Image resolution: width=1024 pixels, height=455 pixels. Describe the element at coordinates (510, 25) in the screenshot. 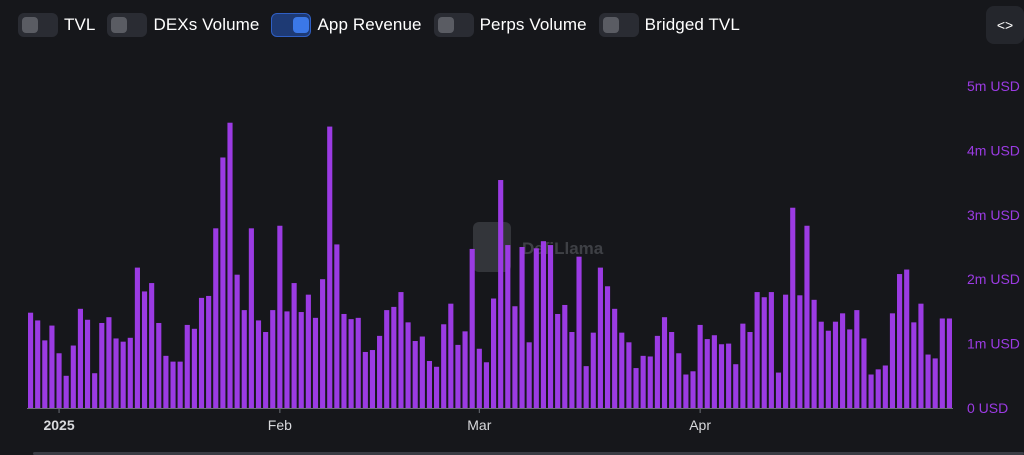

I see `toggle-perps-volume: Perps Volume` at that location.